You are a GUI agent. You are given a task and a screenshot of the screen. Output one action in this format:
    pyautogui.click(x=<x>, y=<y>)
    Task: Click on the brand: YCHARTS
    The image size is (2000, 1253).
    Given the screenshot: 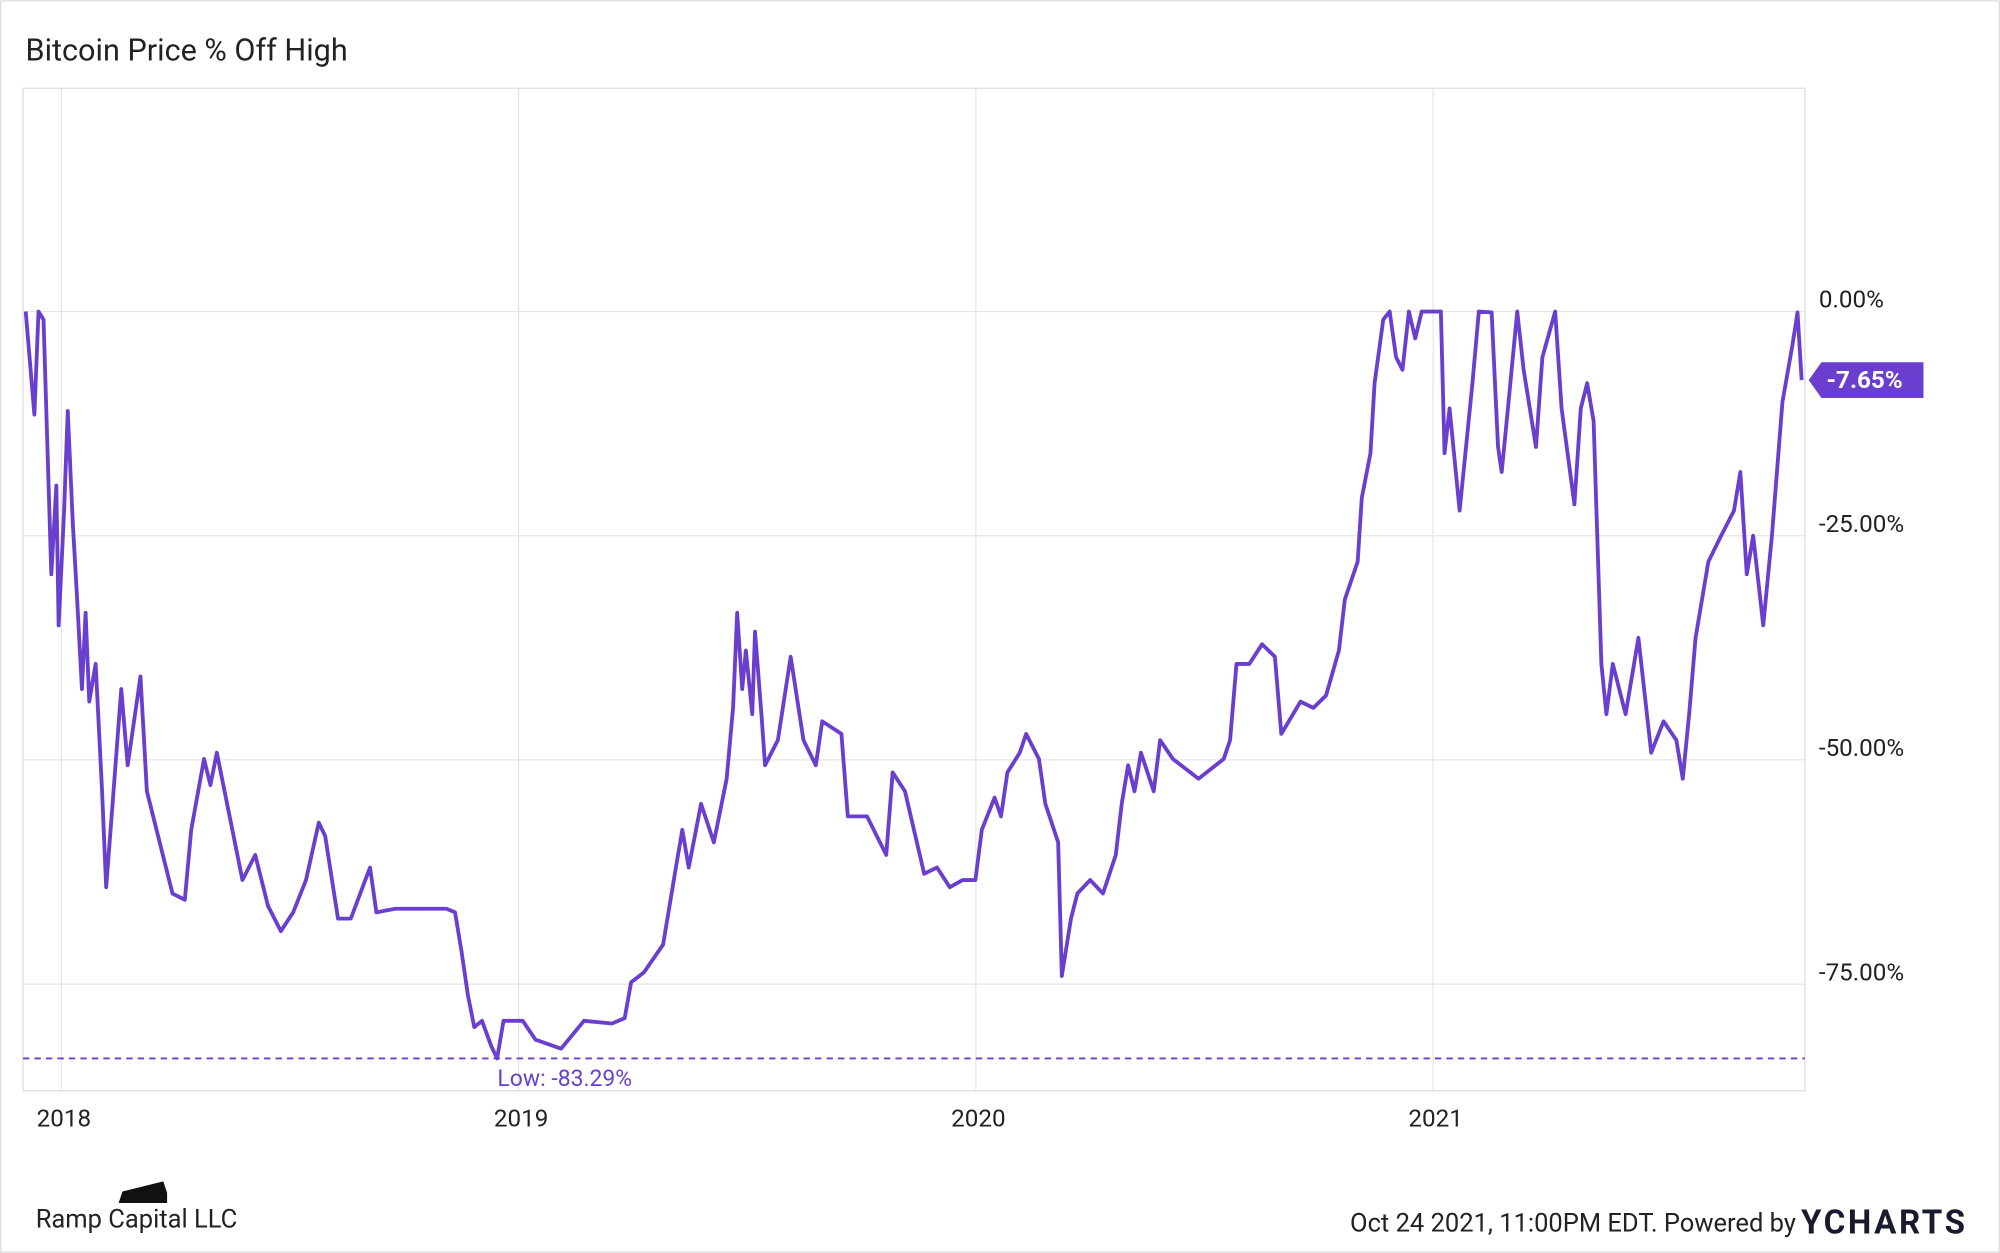 What is the action you would take?
    pyautogui.click(x=1884, y=1222)
    